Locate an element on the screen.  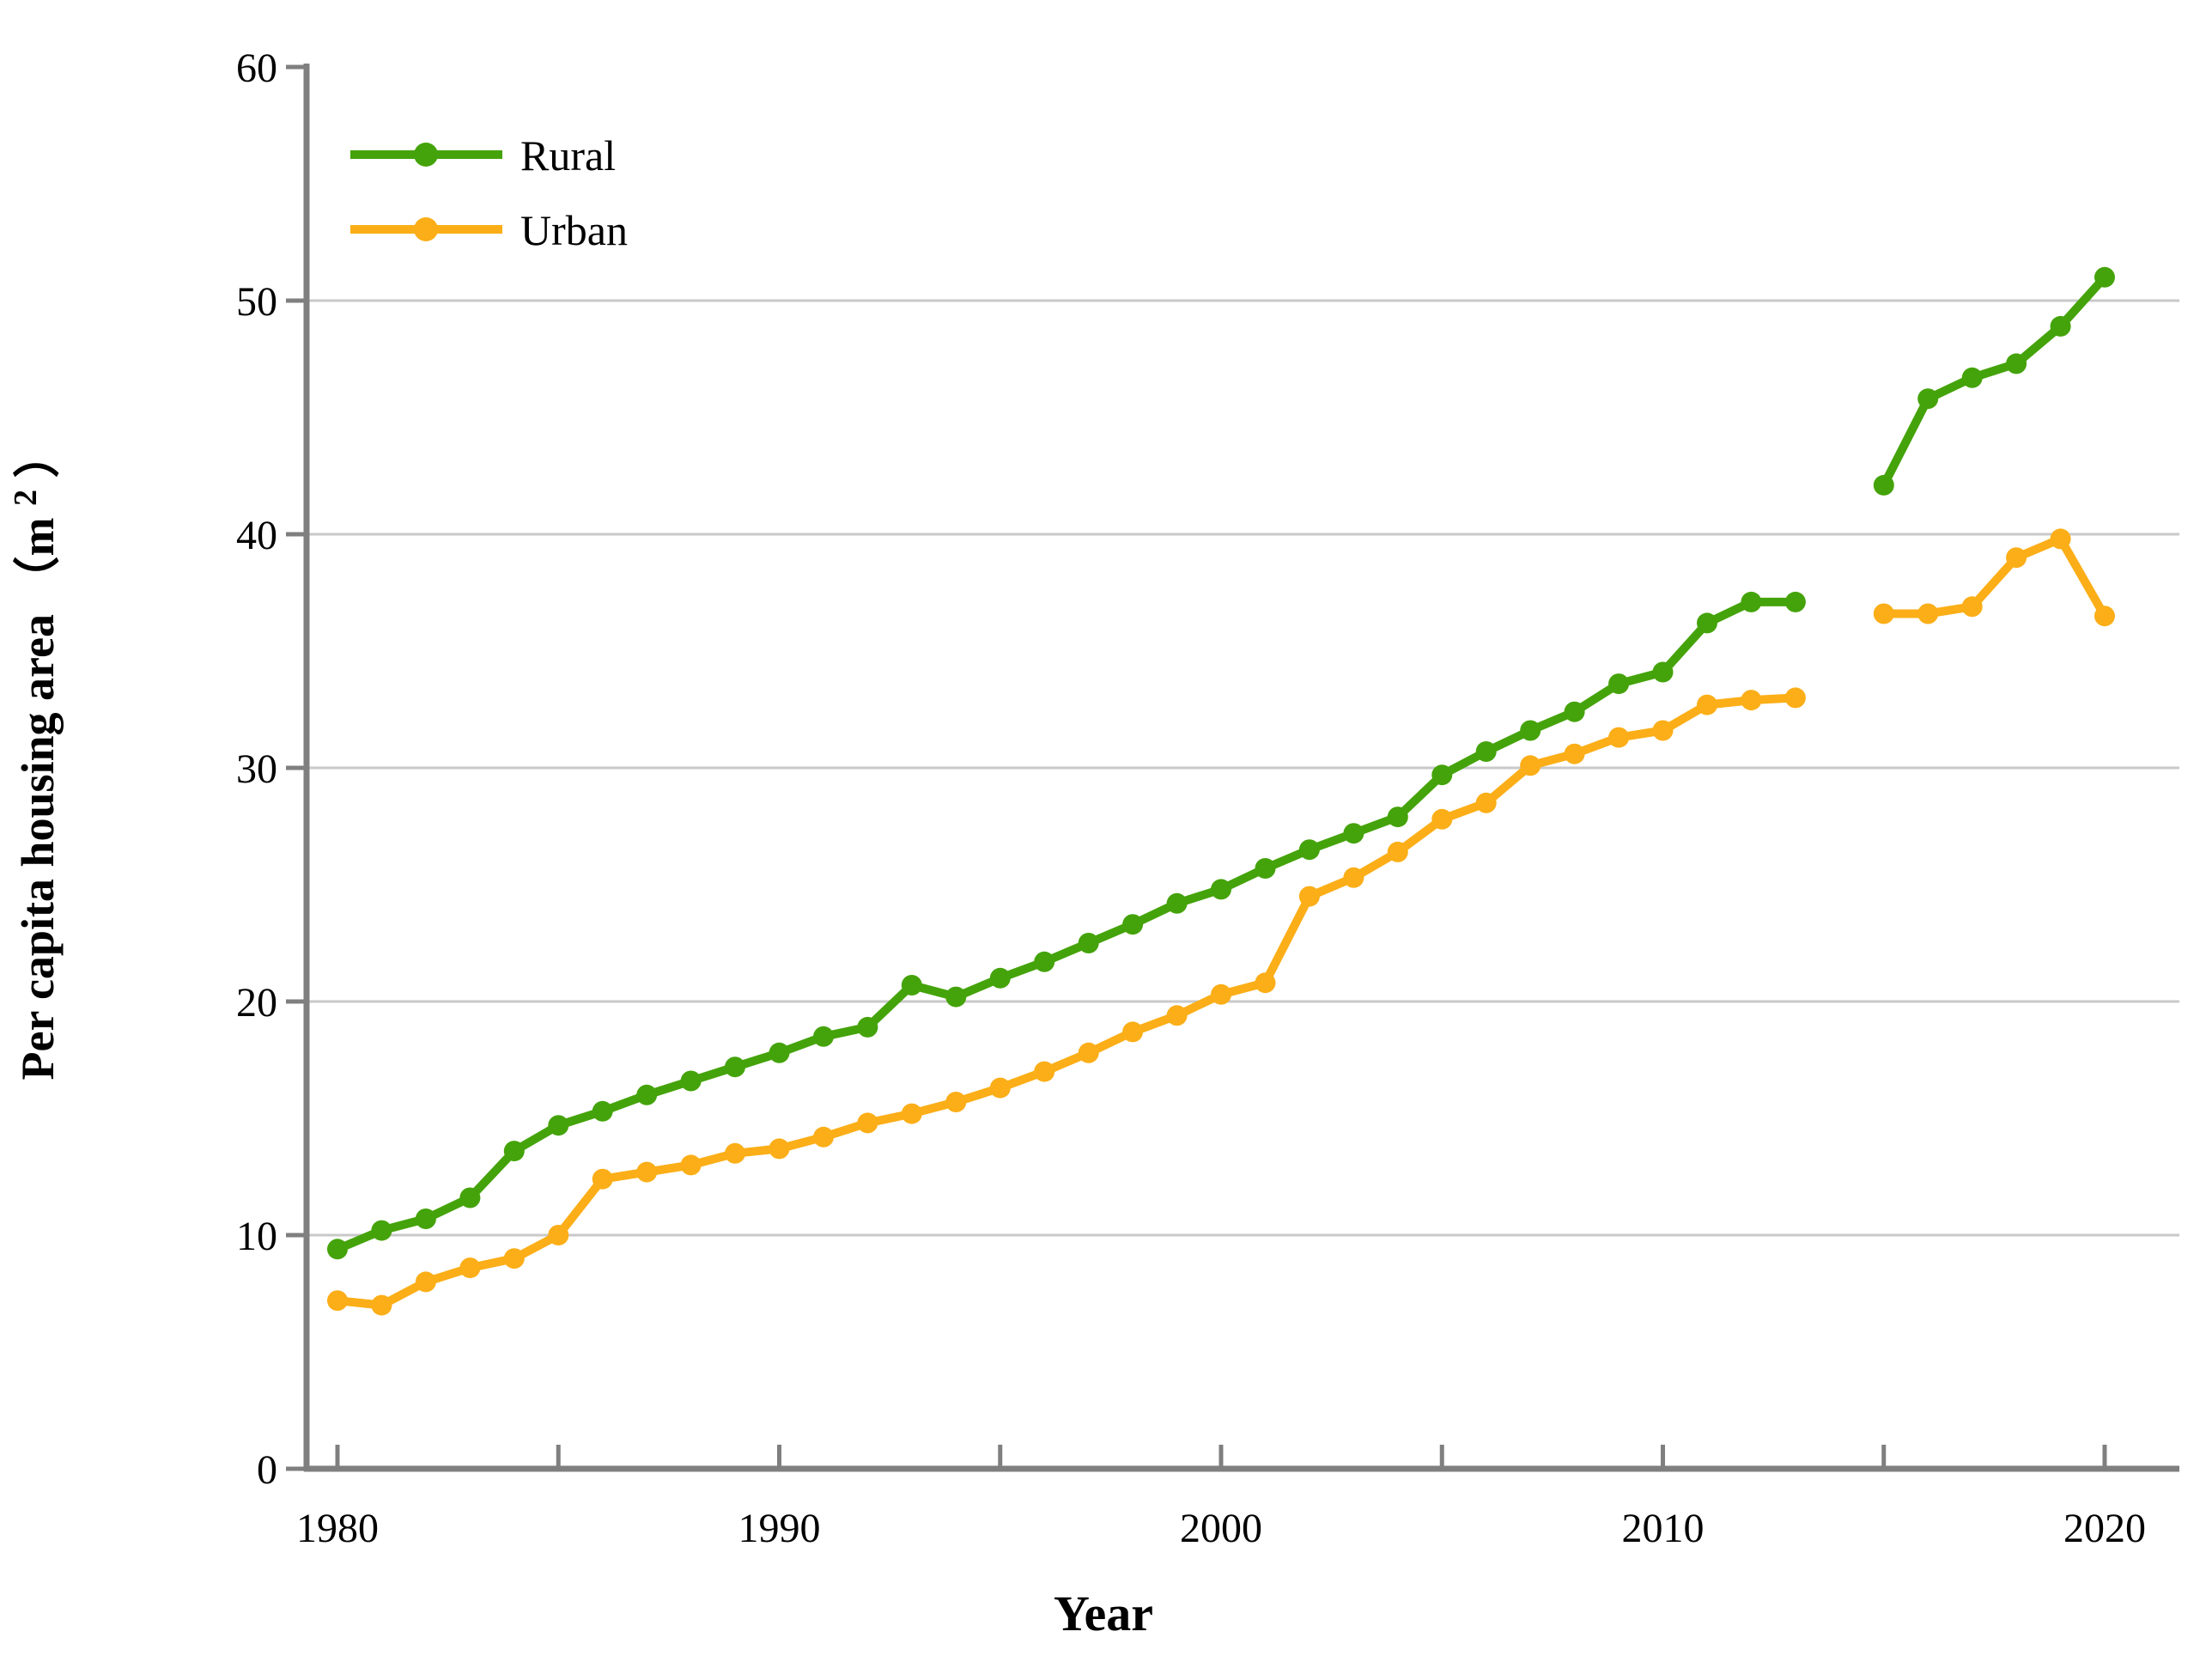
rural-point-1981 is located at coordinates (381, 1230).